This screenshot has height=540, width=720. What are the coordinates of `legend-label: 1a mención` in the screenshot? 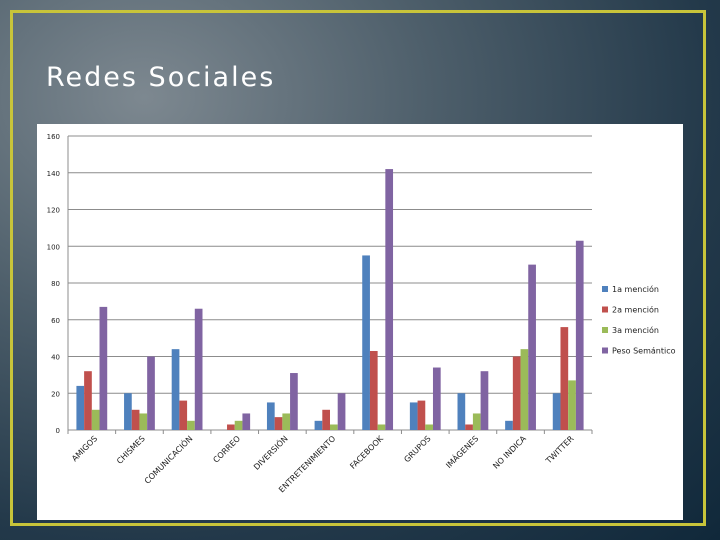 It's located at (635, 289).